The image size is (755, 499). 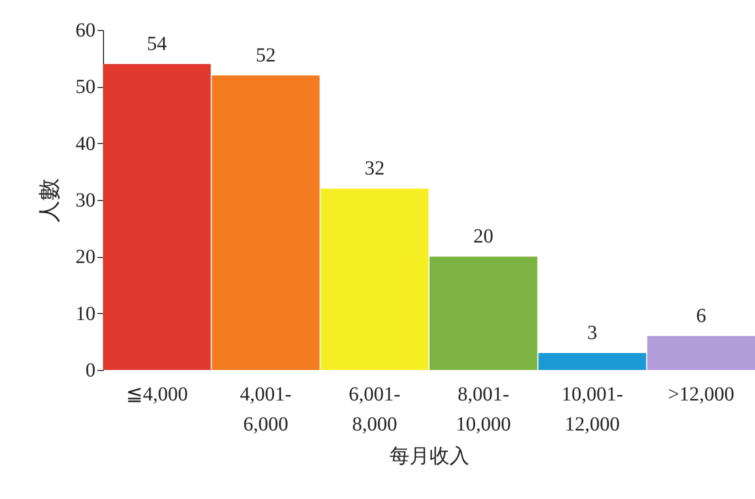 I want to click on y-tick-label: 10, so click(x=86, y=313).